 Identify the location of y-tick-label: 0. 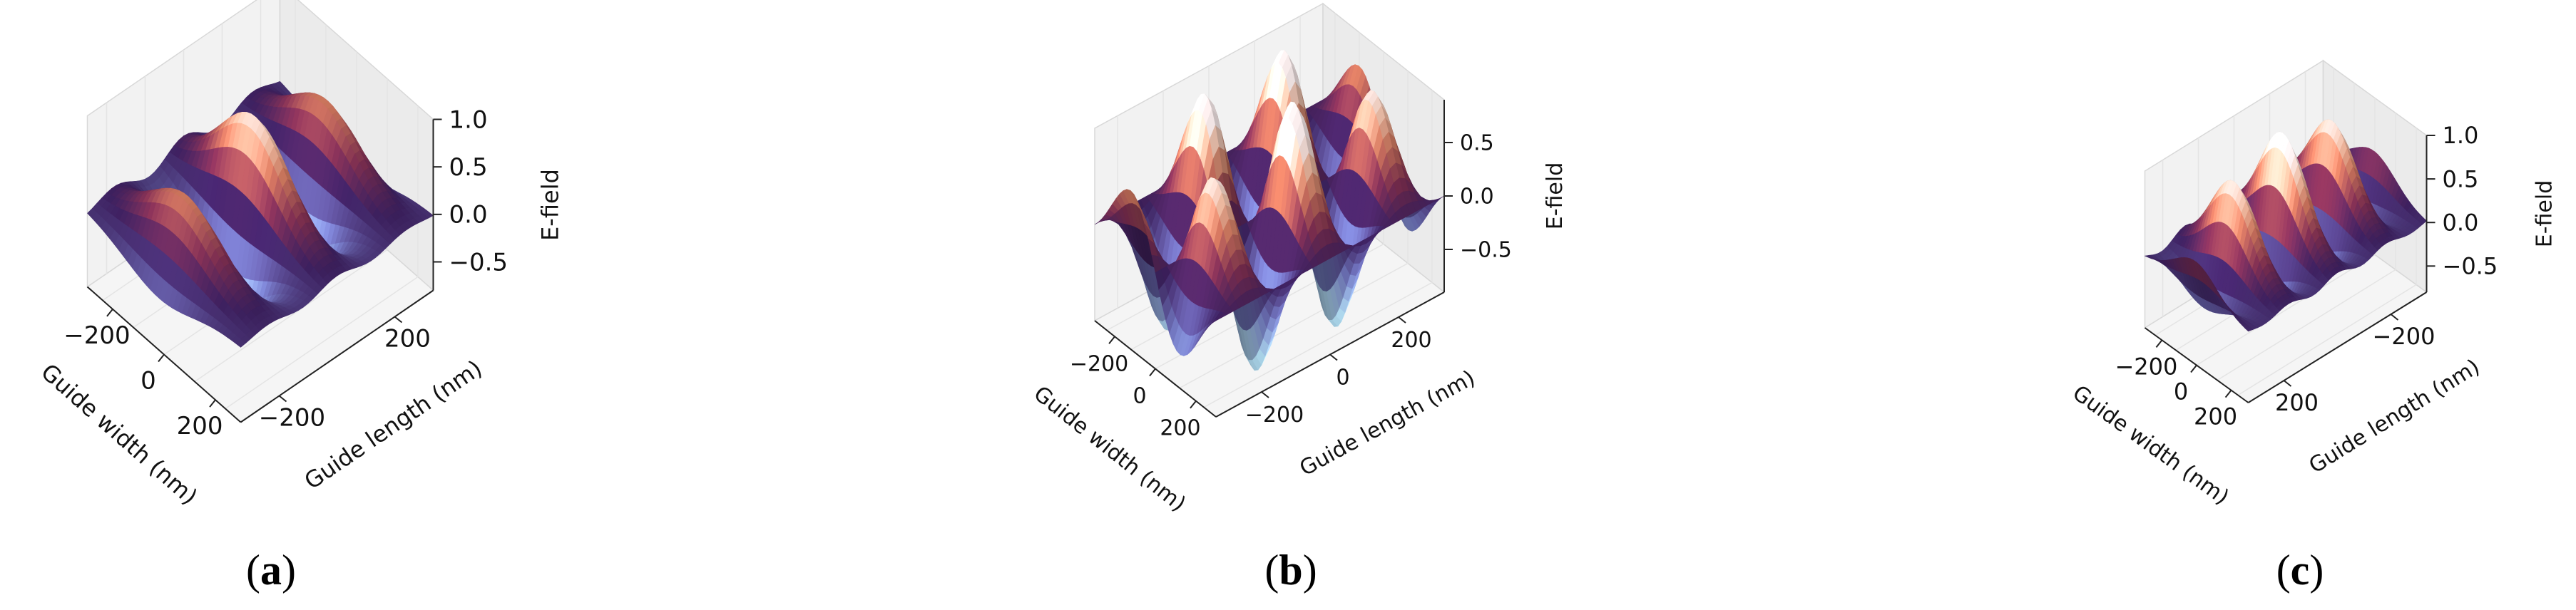
(1342, 378).